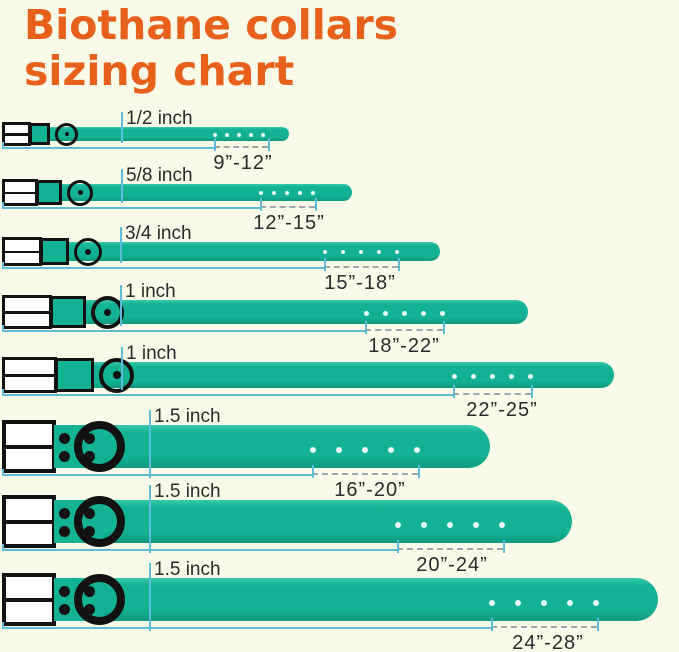  I want to click on title-line-1: Biothane collars, so click(211, 25).